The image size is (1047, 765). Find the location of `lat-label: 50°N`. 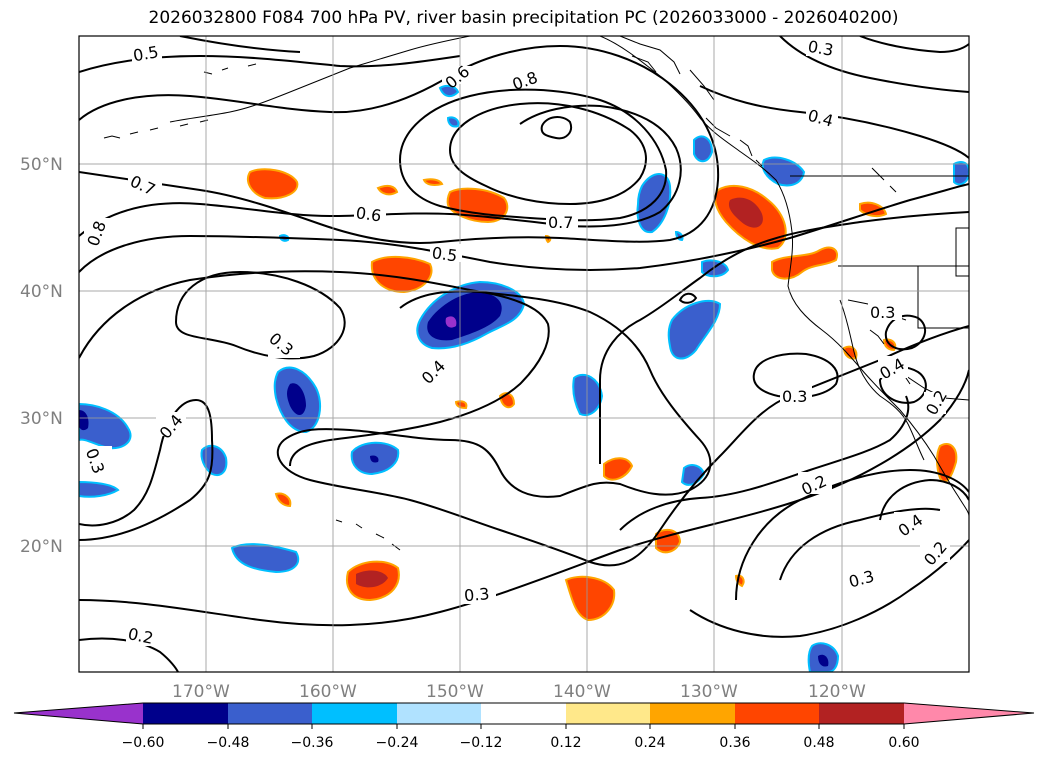

lat-label: 50°N is located at coordinates (41, 165).